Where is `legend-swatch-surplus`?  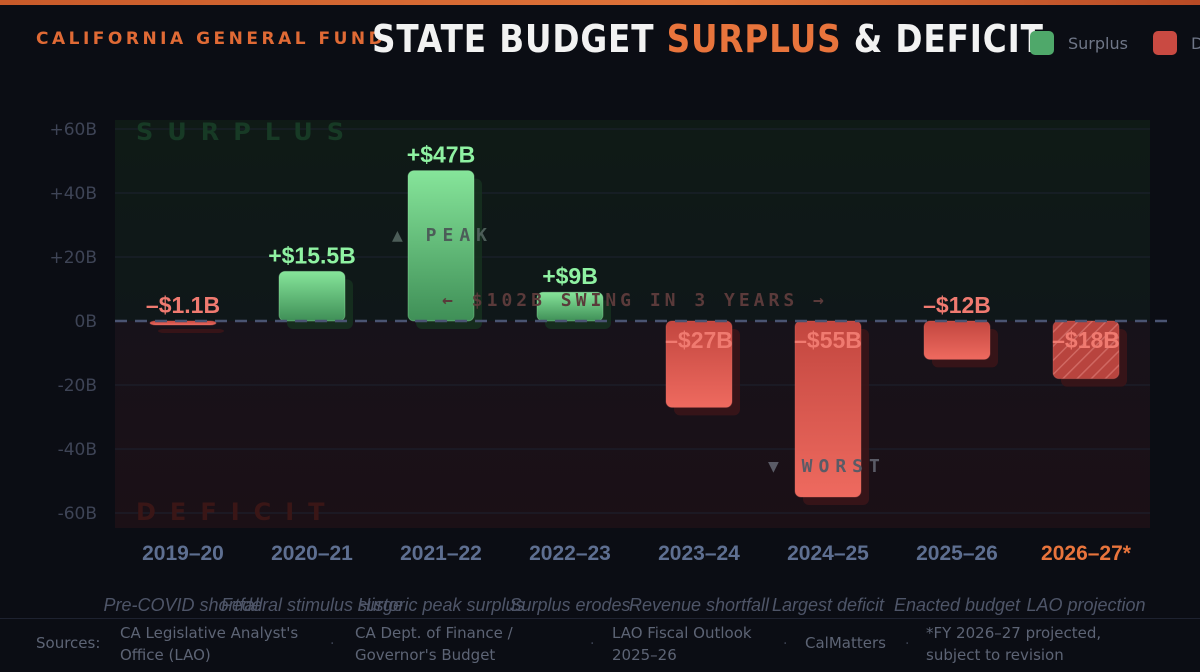 legend-swatch-surplus is located at coordinates (1042, 43).